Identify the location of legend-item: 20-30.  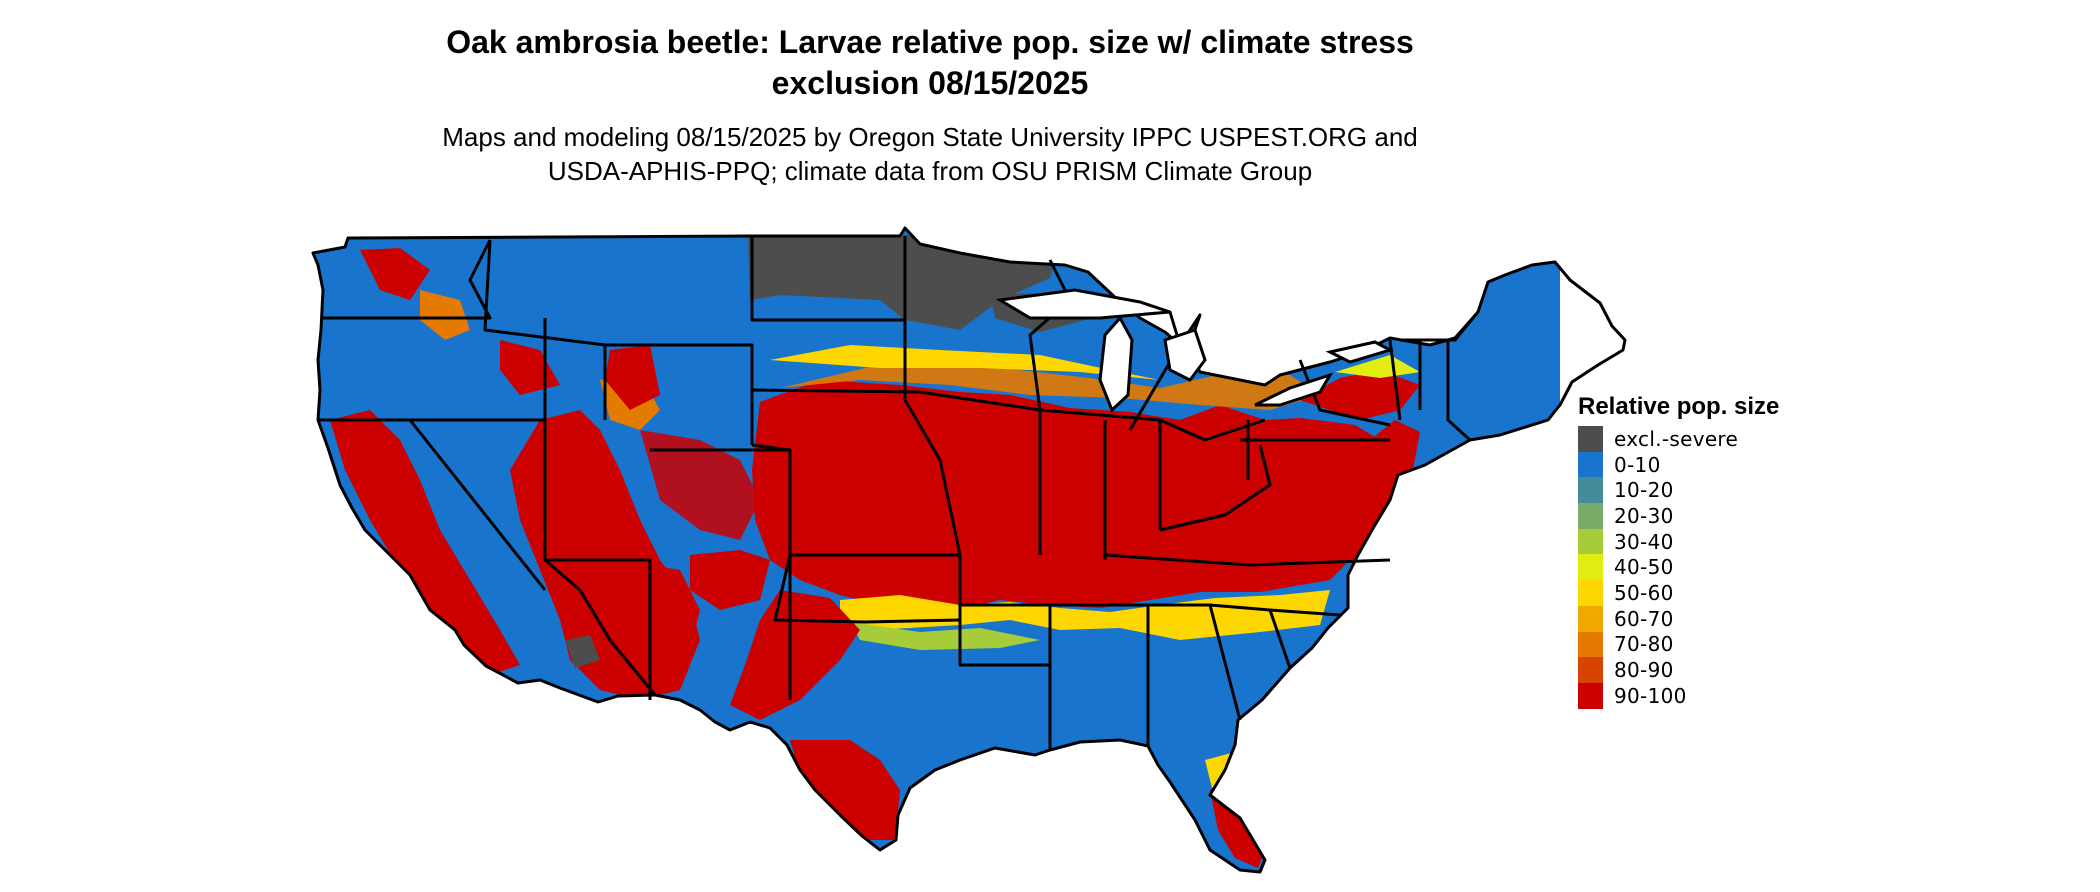
(1678, 516).